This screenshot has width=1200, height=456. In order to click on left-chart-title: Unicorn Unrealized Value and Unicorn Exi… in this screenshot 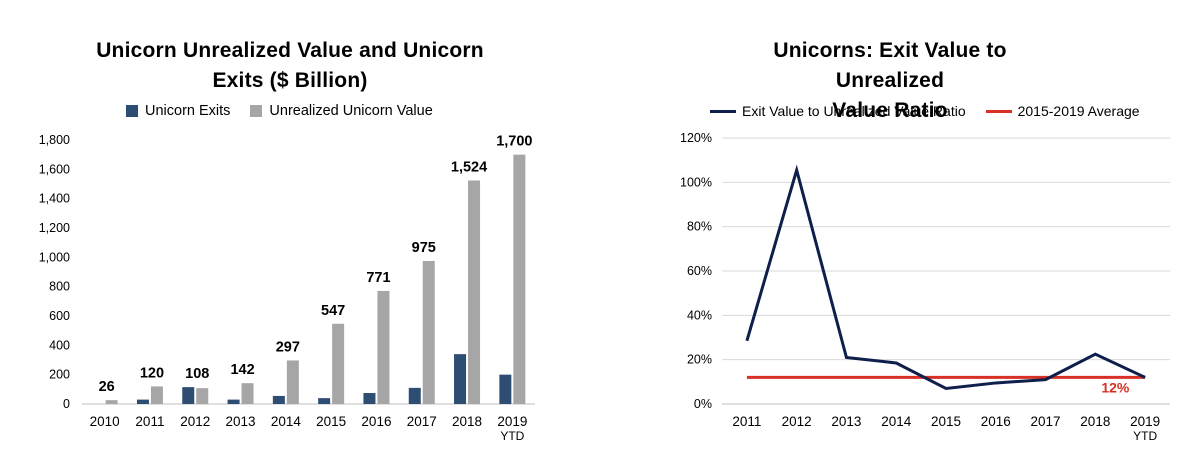, I will do `click(290, 66)`.